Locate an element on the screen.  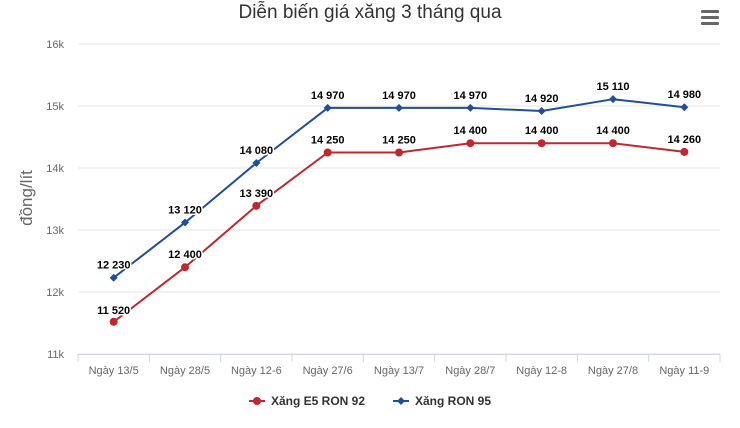
y-tick-label: 15k is located at coordinates (55, 107).